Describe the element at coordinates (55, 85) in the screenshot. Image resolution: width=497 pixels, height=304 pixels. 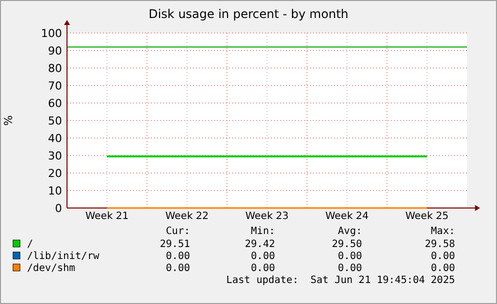
I see `y-tick-label: 70` at that location.